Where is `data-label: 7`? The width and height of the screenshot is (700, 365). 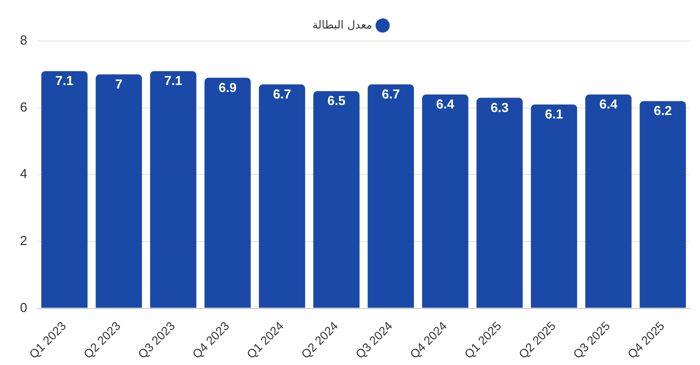 data-label: 7 is located at coordinates (118, 84).